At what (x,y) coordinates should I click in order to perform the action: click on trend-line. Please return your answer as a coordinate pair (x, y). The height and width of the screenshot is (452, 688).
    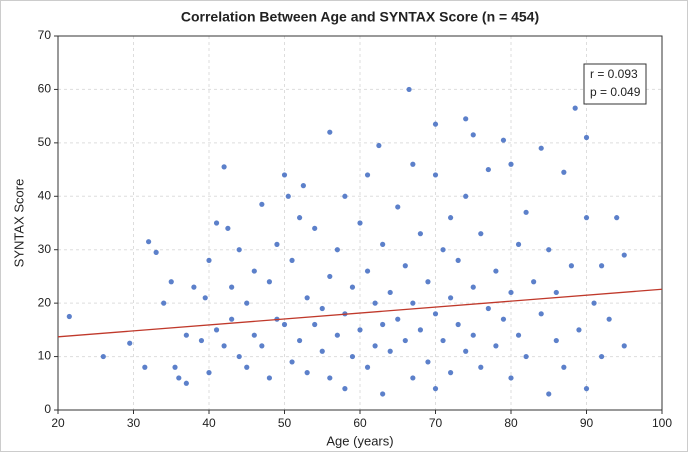
    Looking at the image, I should click on (360, 313).